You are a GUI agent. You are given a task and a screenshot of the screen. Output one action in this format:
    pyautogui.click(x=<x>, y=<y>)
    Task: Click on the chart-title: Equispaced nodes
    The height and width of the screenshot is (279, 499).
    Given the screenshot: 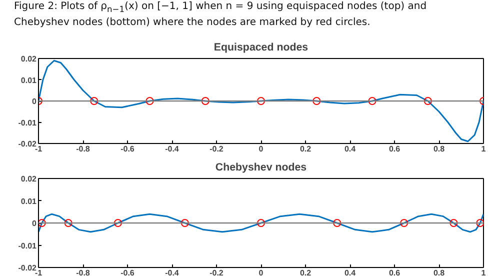 What is the action you would take?
    pyautogui.click(x=261, y=48)
    